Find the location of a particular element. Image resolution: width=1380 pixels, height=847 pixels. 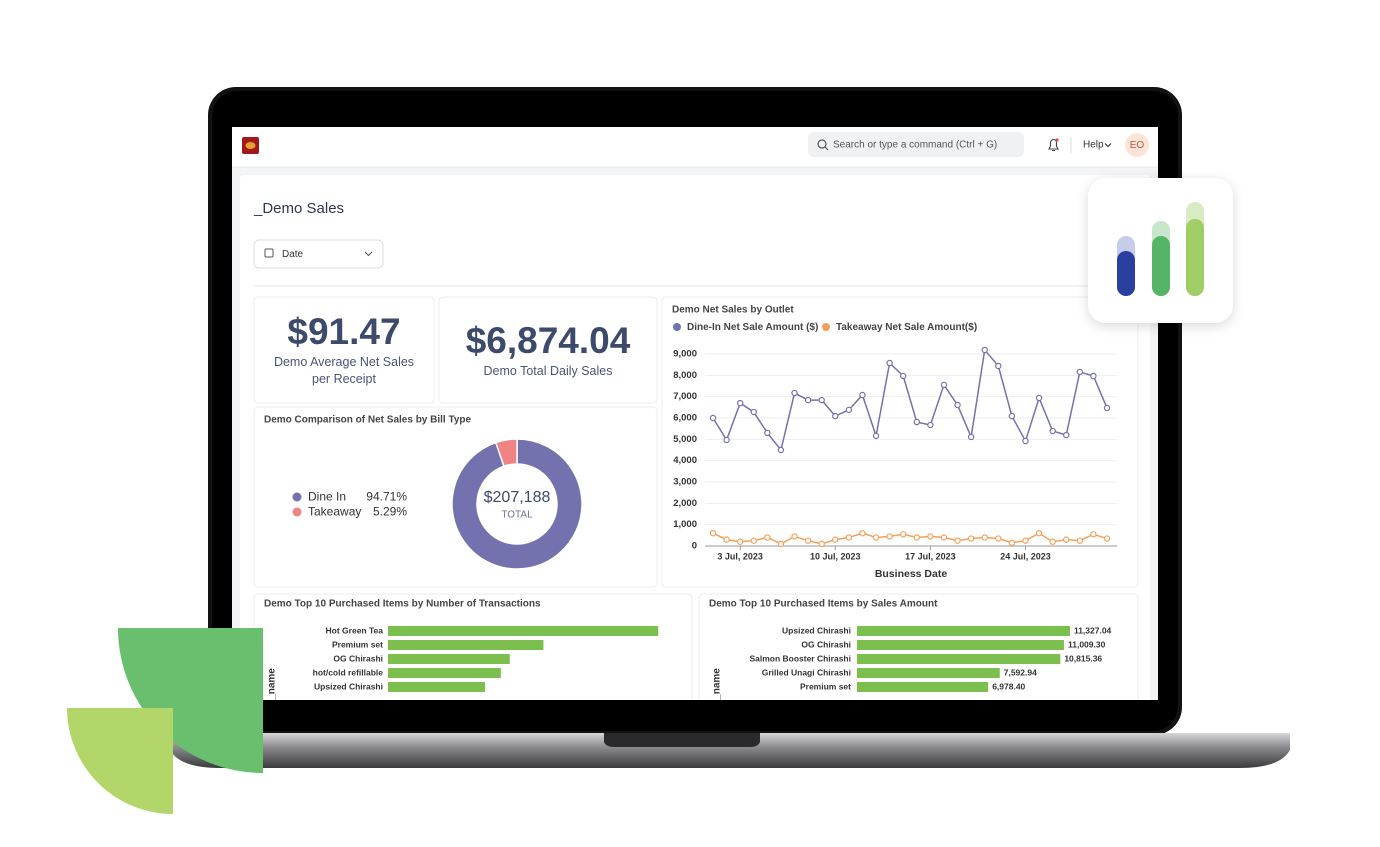

value-label: 11,009.30 is located at coordinates (1087, 644).